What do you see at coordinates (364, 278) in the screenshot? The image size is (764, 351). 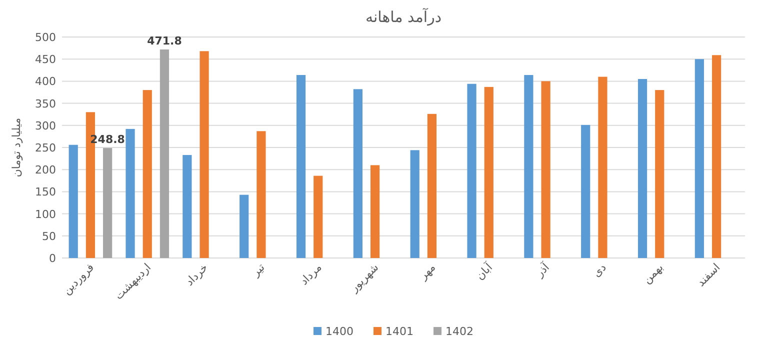 I see `x-tick-label: شهریور` at bounding box center [364, 278].